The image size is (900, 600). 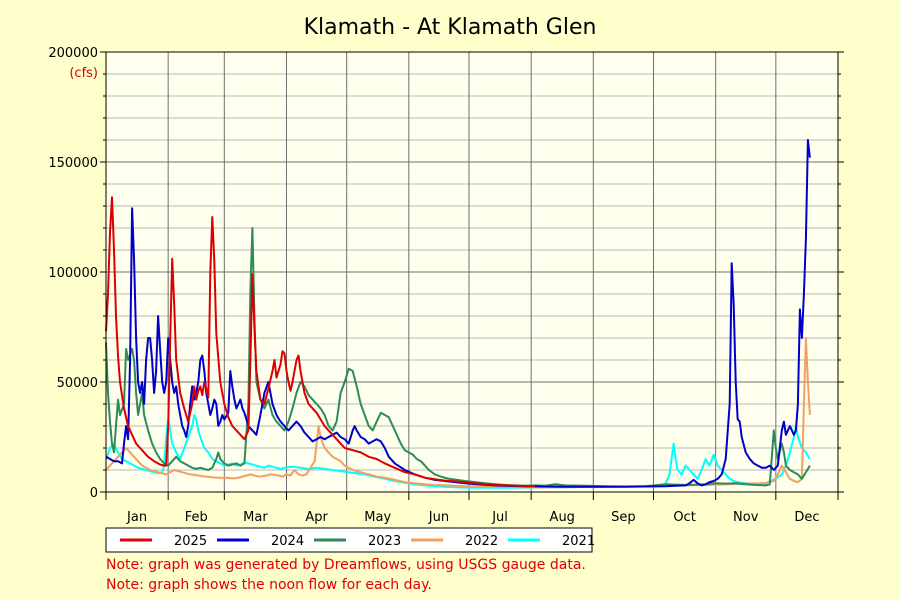 What do you see at coordinates (377, 517) in the screenshot?
I see `x-tick-label: May` at bounding box center [377, 517].